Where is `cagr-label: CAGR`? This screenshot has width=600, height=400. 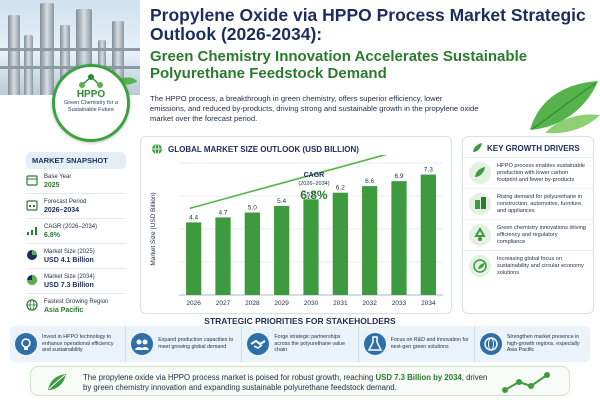
cagr-label: CAGR is located at coordinates (314, 175).